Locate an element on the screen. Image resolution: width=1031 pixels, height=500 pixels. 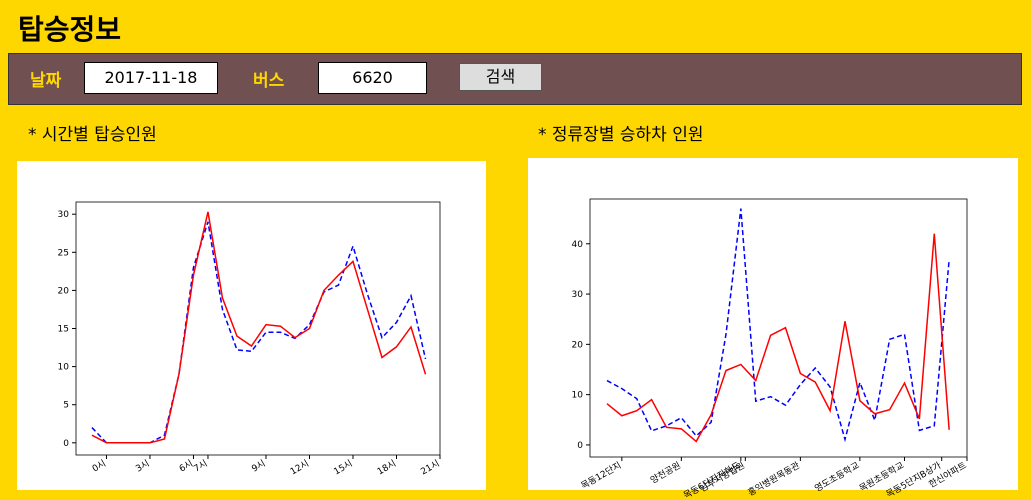
date-input: 2017-11-18 is located at coordinates (151, 78).